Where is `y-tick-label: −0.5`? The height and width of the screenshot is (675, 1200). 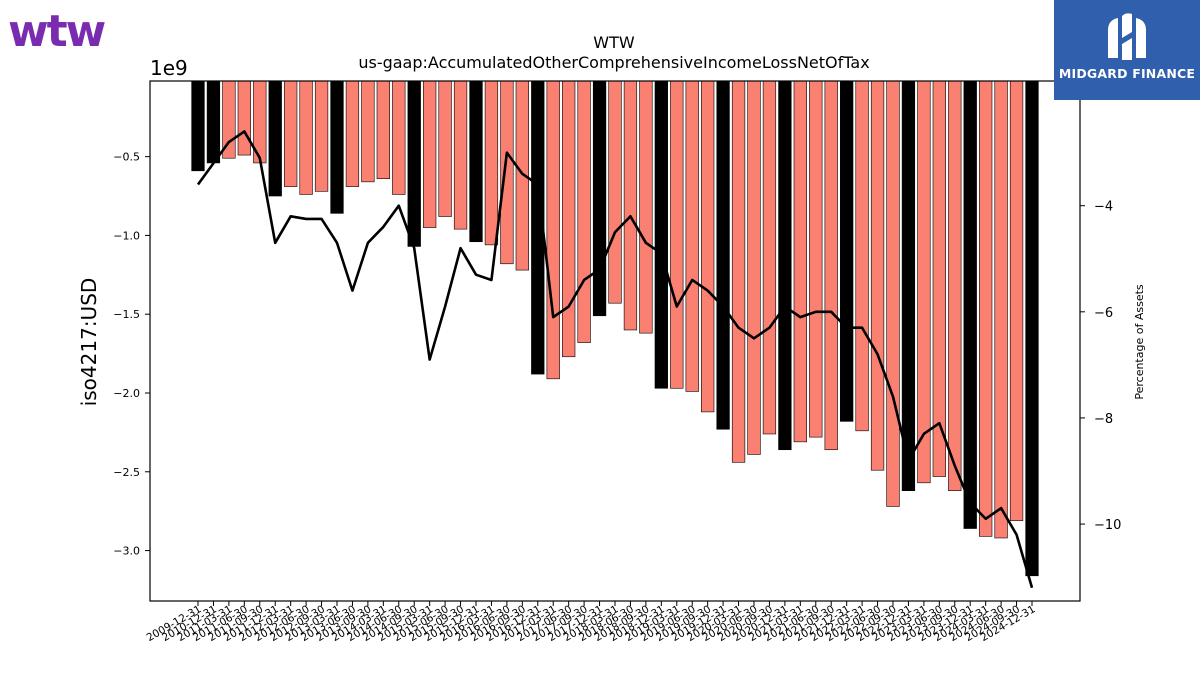
y-tick-label: −0.5 is located at coordinates (126, 157).